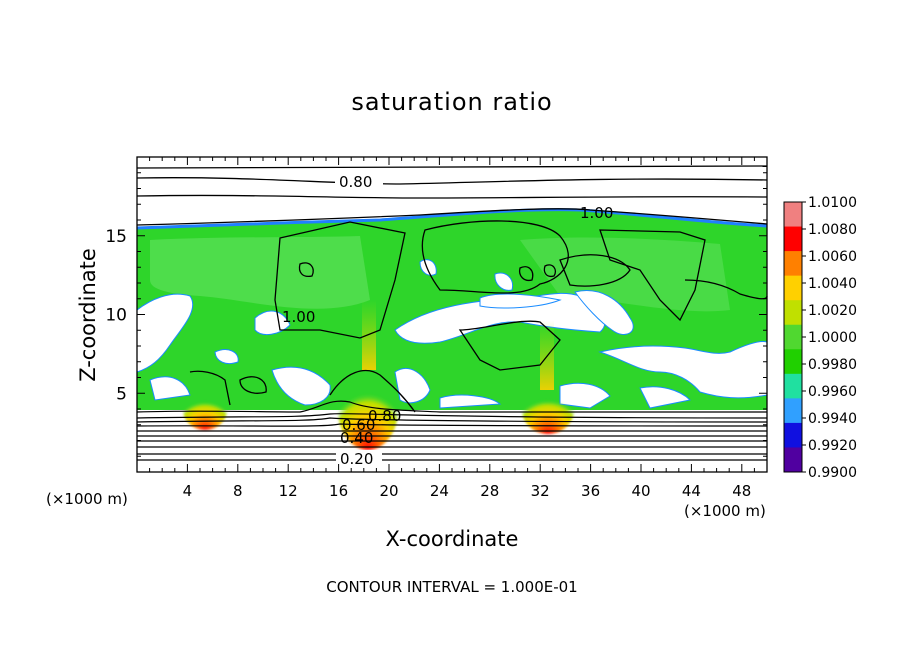 The image size is (904, 654). What do you see at coordinates (439, 491) in the screenshot?
I see `x-tick-label: 24` at bounding box center [439, 491].